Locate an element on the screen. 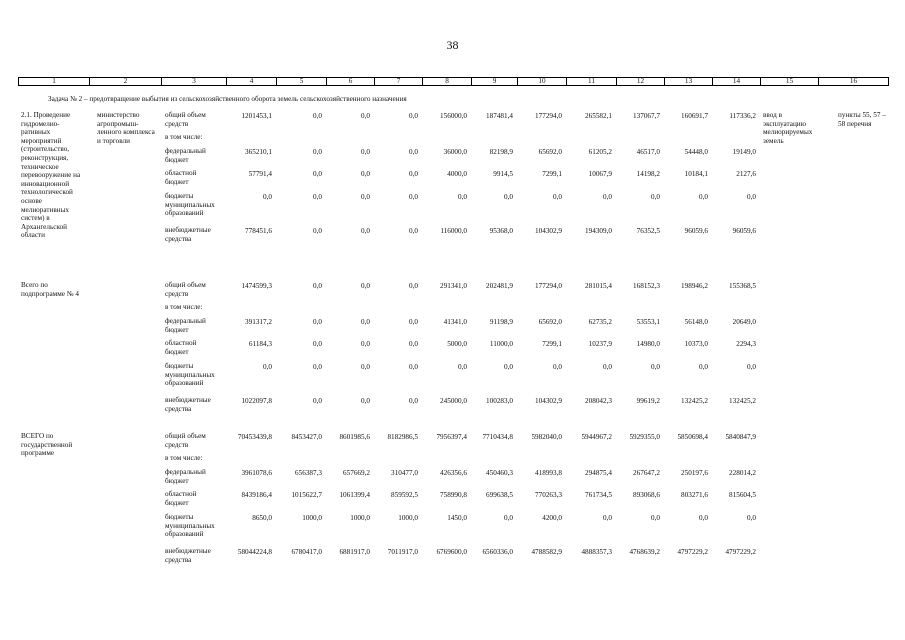 Image resolution: width=905 pixels, height=640 pixels. cell-value: 177294,0 is located at coordinates (548, 286).